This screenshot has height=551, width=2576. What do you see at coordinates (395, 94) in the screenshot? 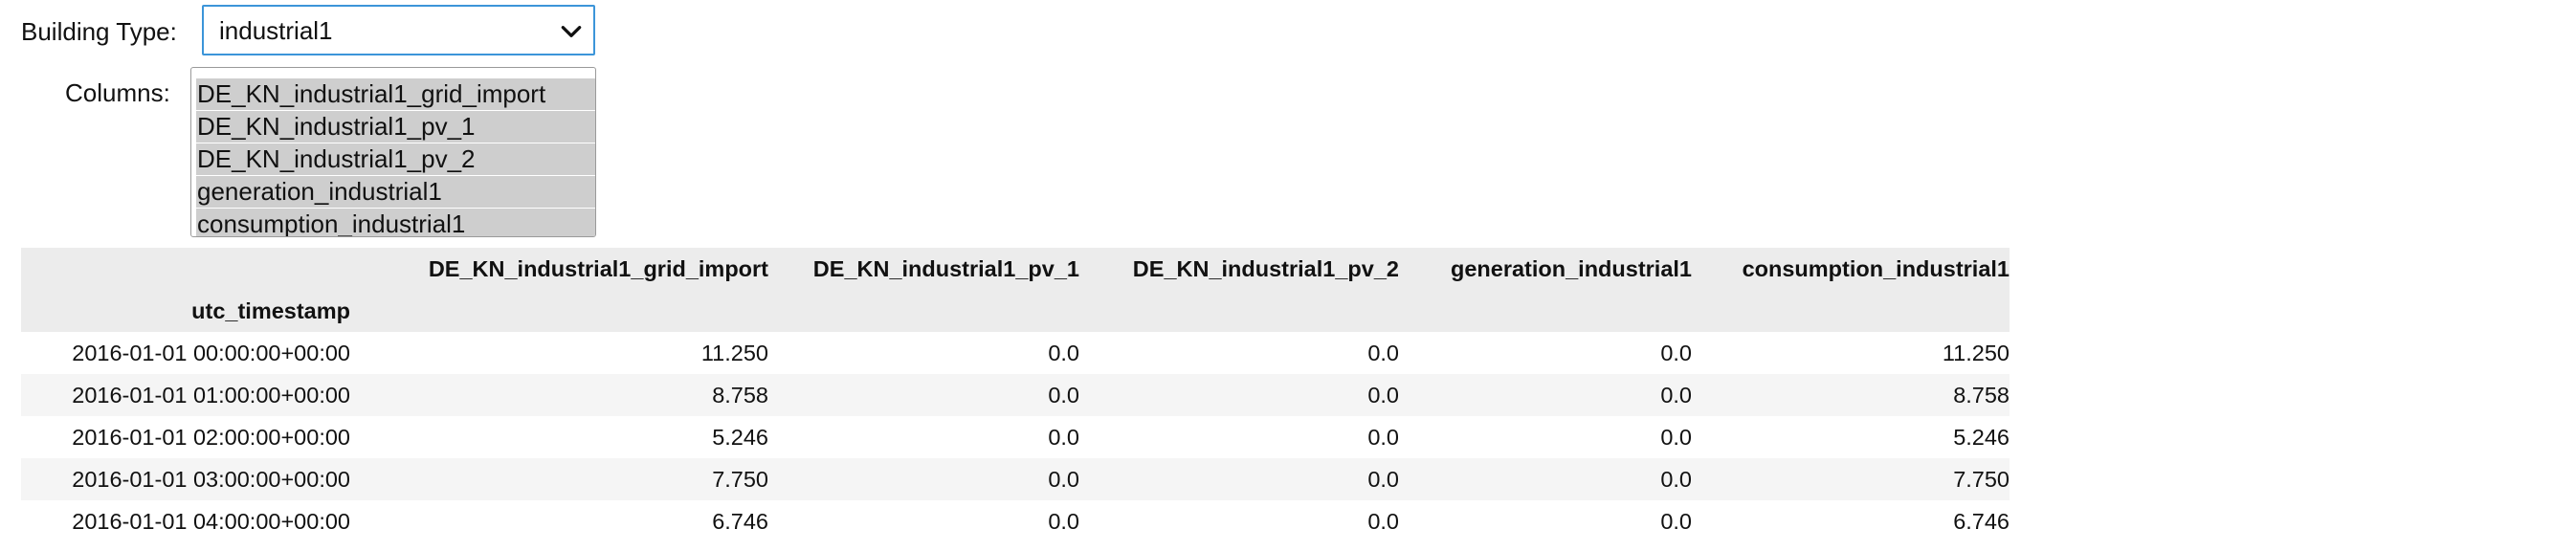
I see `column-option: DE_KN_industrial1_grid_import` at bounding box center [395, 94].